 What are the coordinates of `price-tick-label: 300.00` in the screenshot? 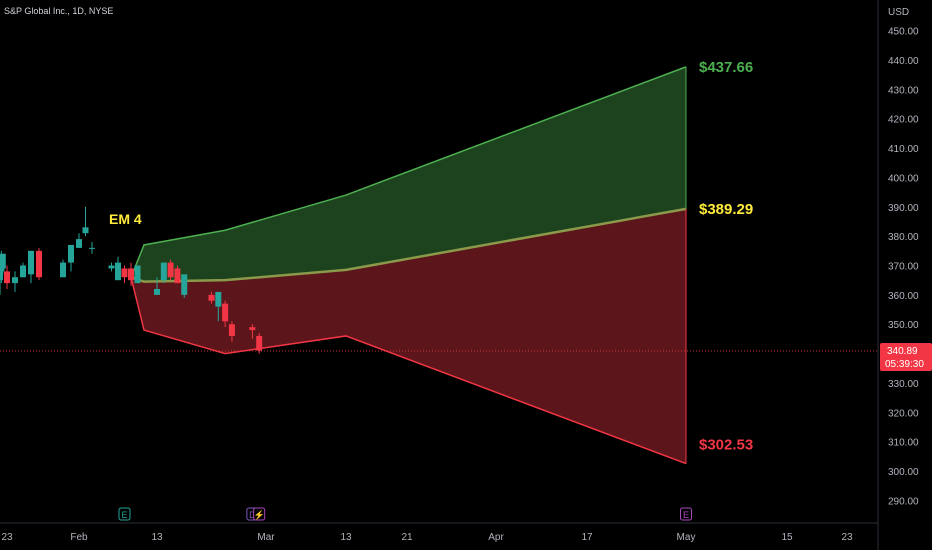 It's located at (903, 472).